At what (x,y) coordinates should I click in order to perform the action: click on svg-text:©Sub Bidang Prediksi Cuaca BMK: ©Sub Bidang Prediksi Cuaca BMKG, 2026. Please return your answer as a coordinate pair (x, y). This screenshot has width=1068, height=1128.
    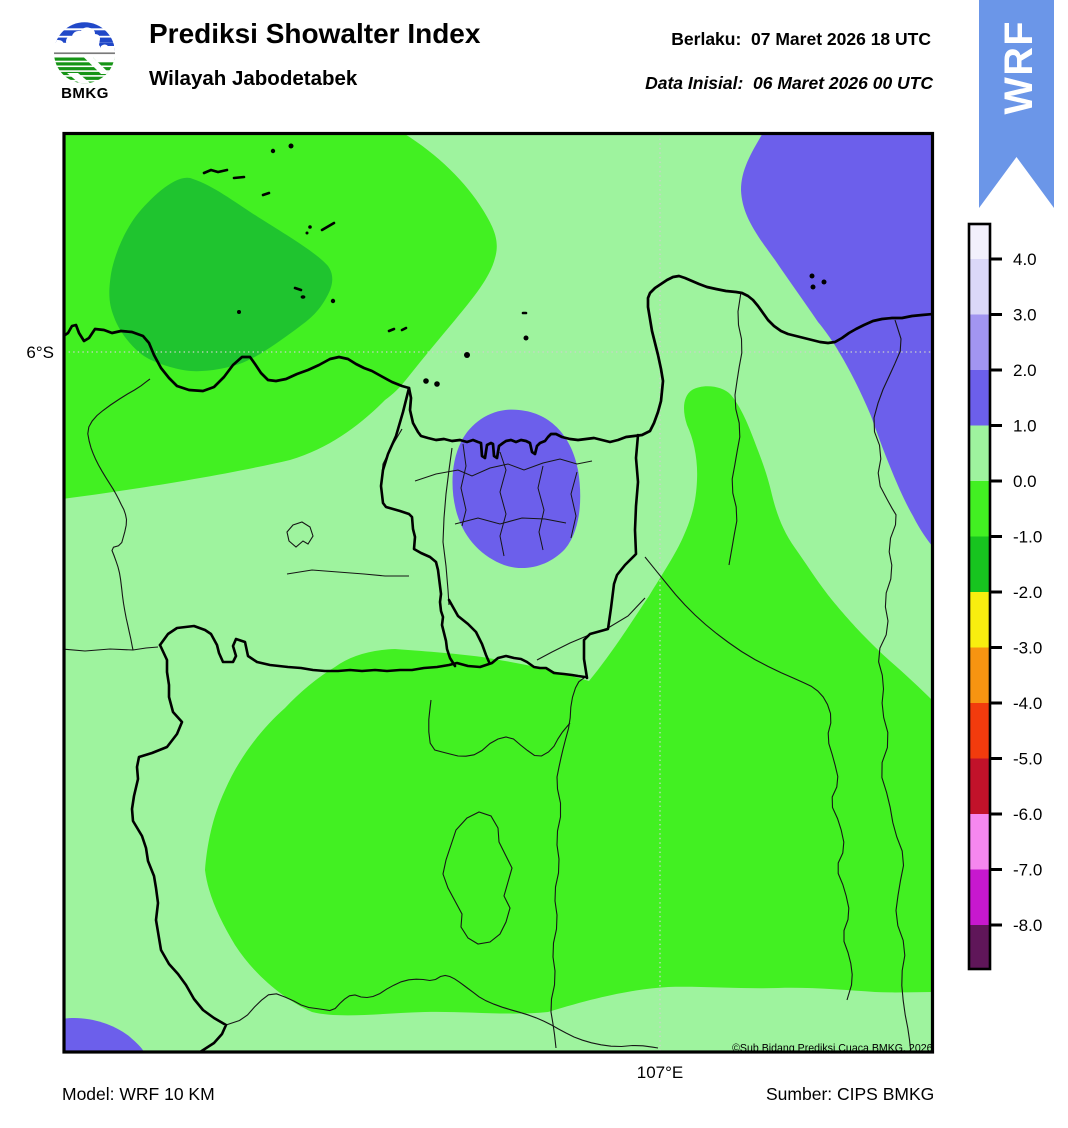
    Looking at the image, I should click on (832, 1049).